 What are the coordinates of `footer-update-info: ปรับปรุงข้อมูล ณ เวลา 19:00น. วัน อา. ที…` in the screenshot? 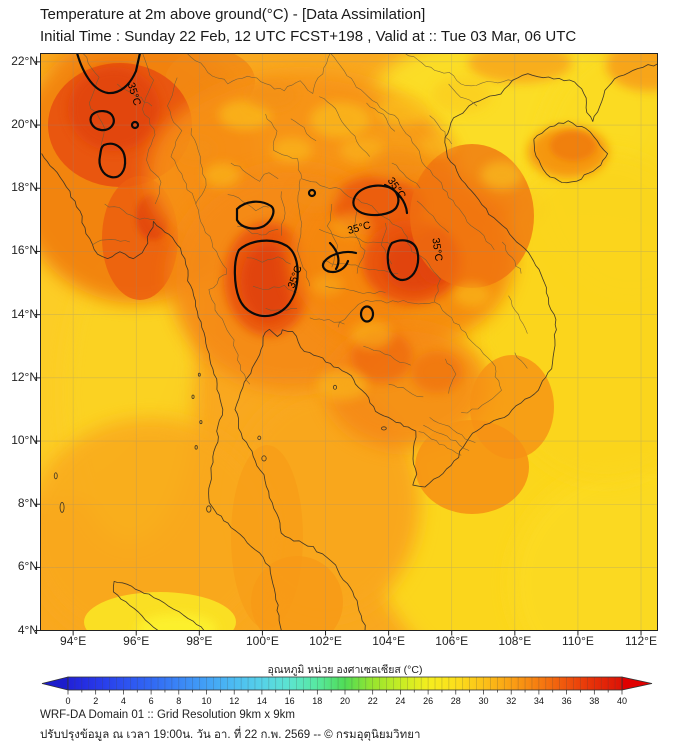 It's located at (230, 735).